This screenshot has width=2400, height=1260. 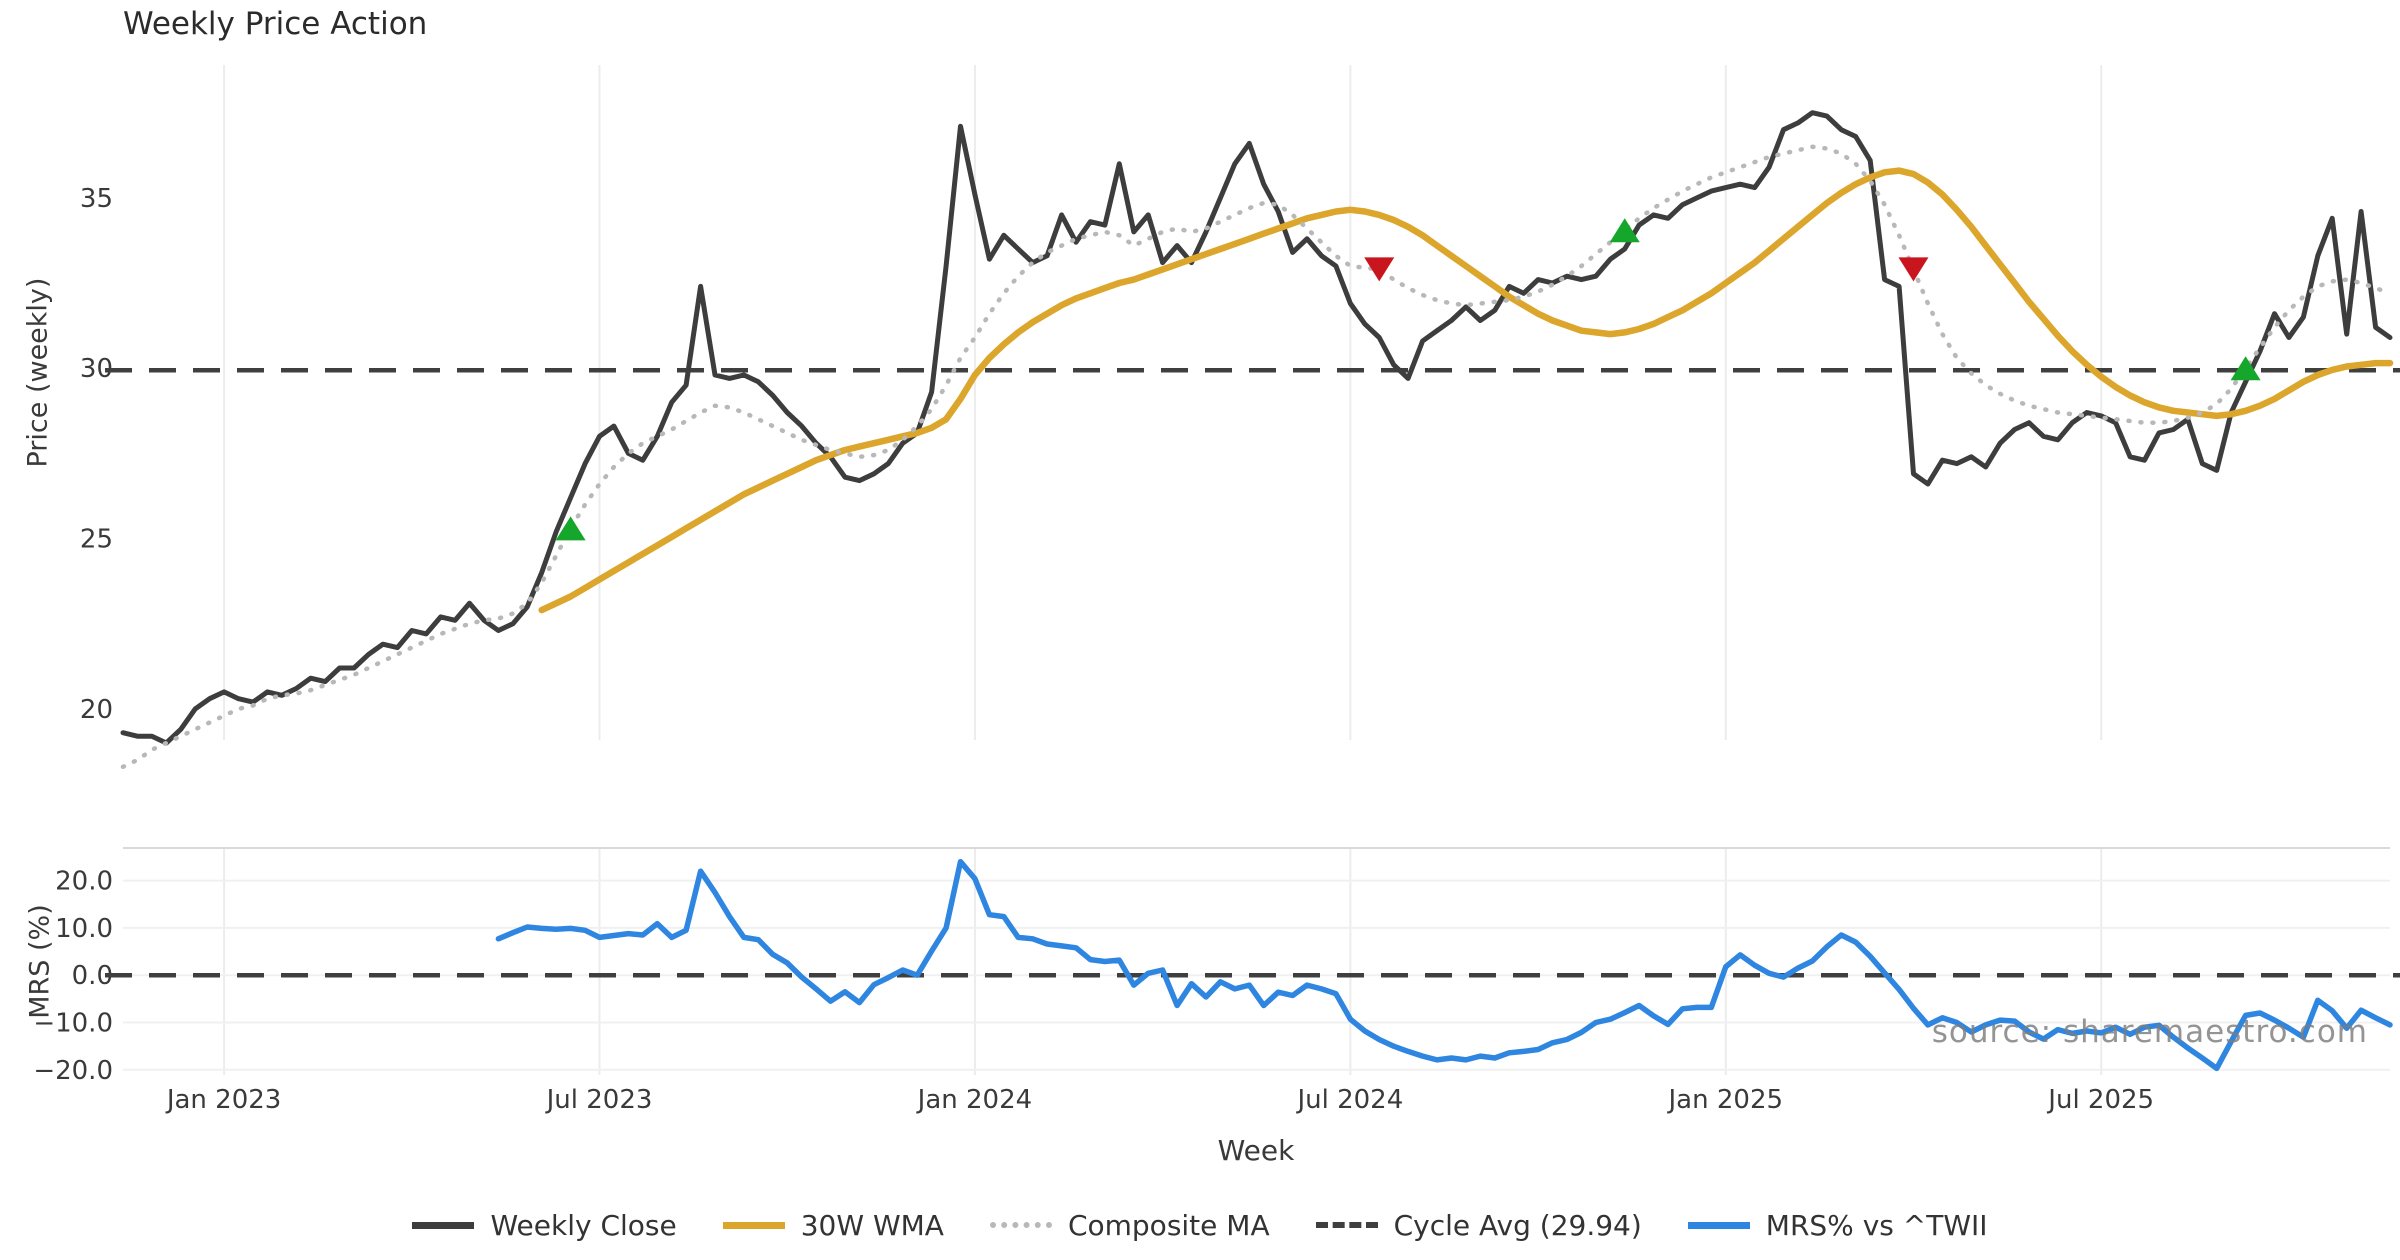 I want to click on legend-item-close: Weekly Close, so click(x=544, y=1225).